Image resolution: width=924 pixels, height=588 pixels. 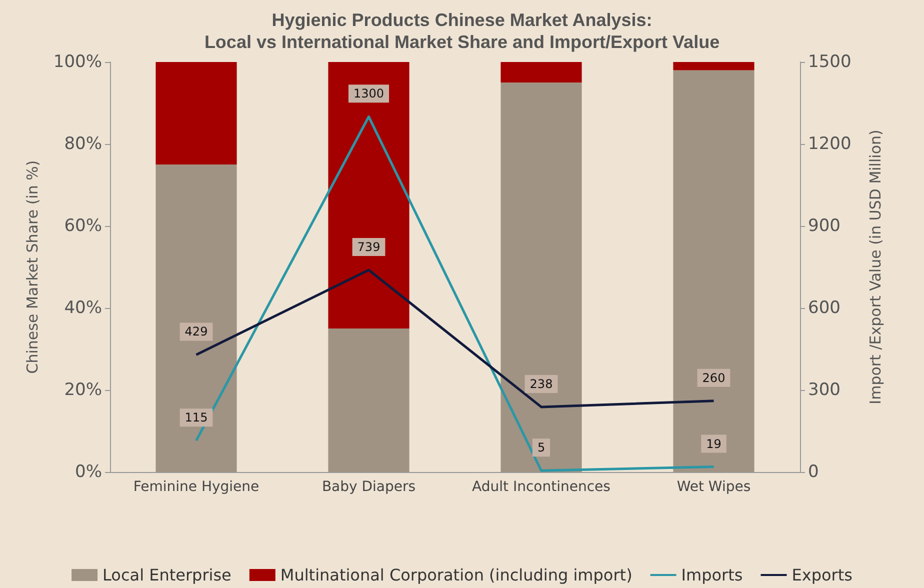 I want to click on legend-label: Local Enterprise, so click(x=167, y=575).